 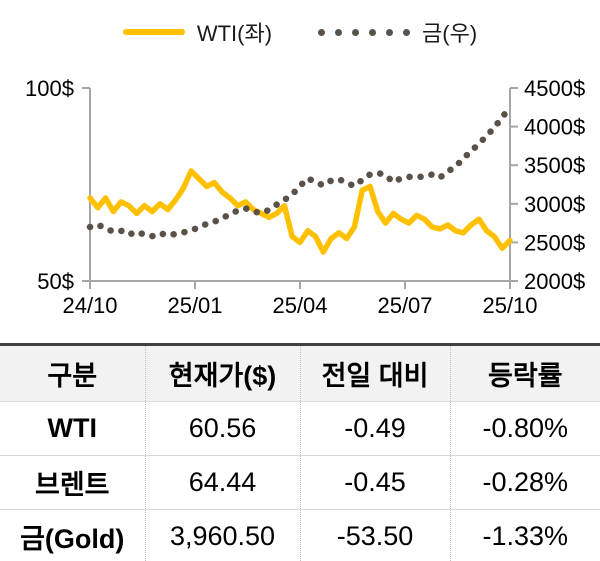 What do you see at coordinates (300, 211) in the screenshot?
I see `wti-series-line` at bounding box center [300, 211].